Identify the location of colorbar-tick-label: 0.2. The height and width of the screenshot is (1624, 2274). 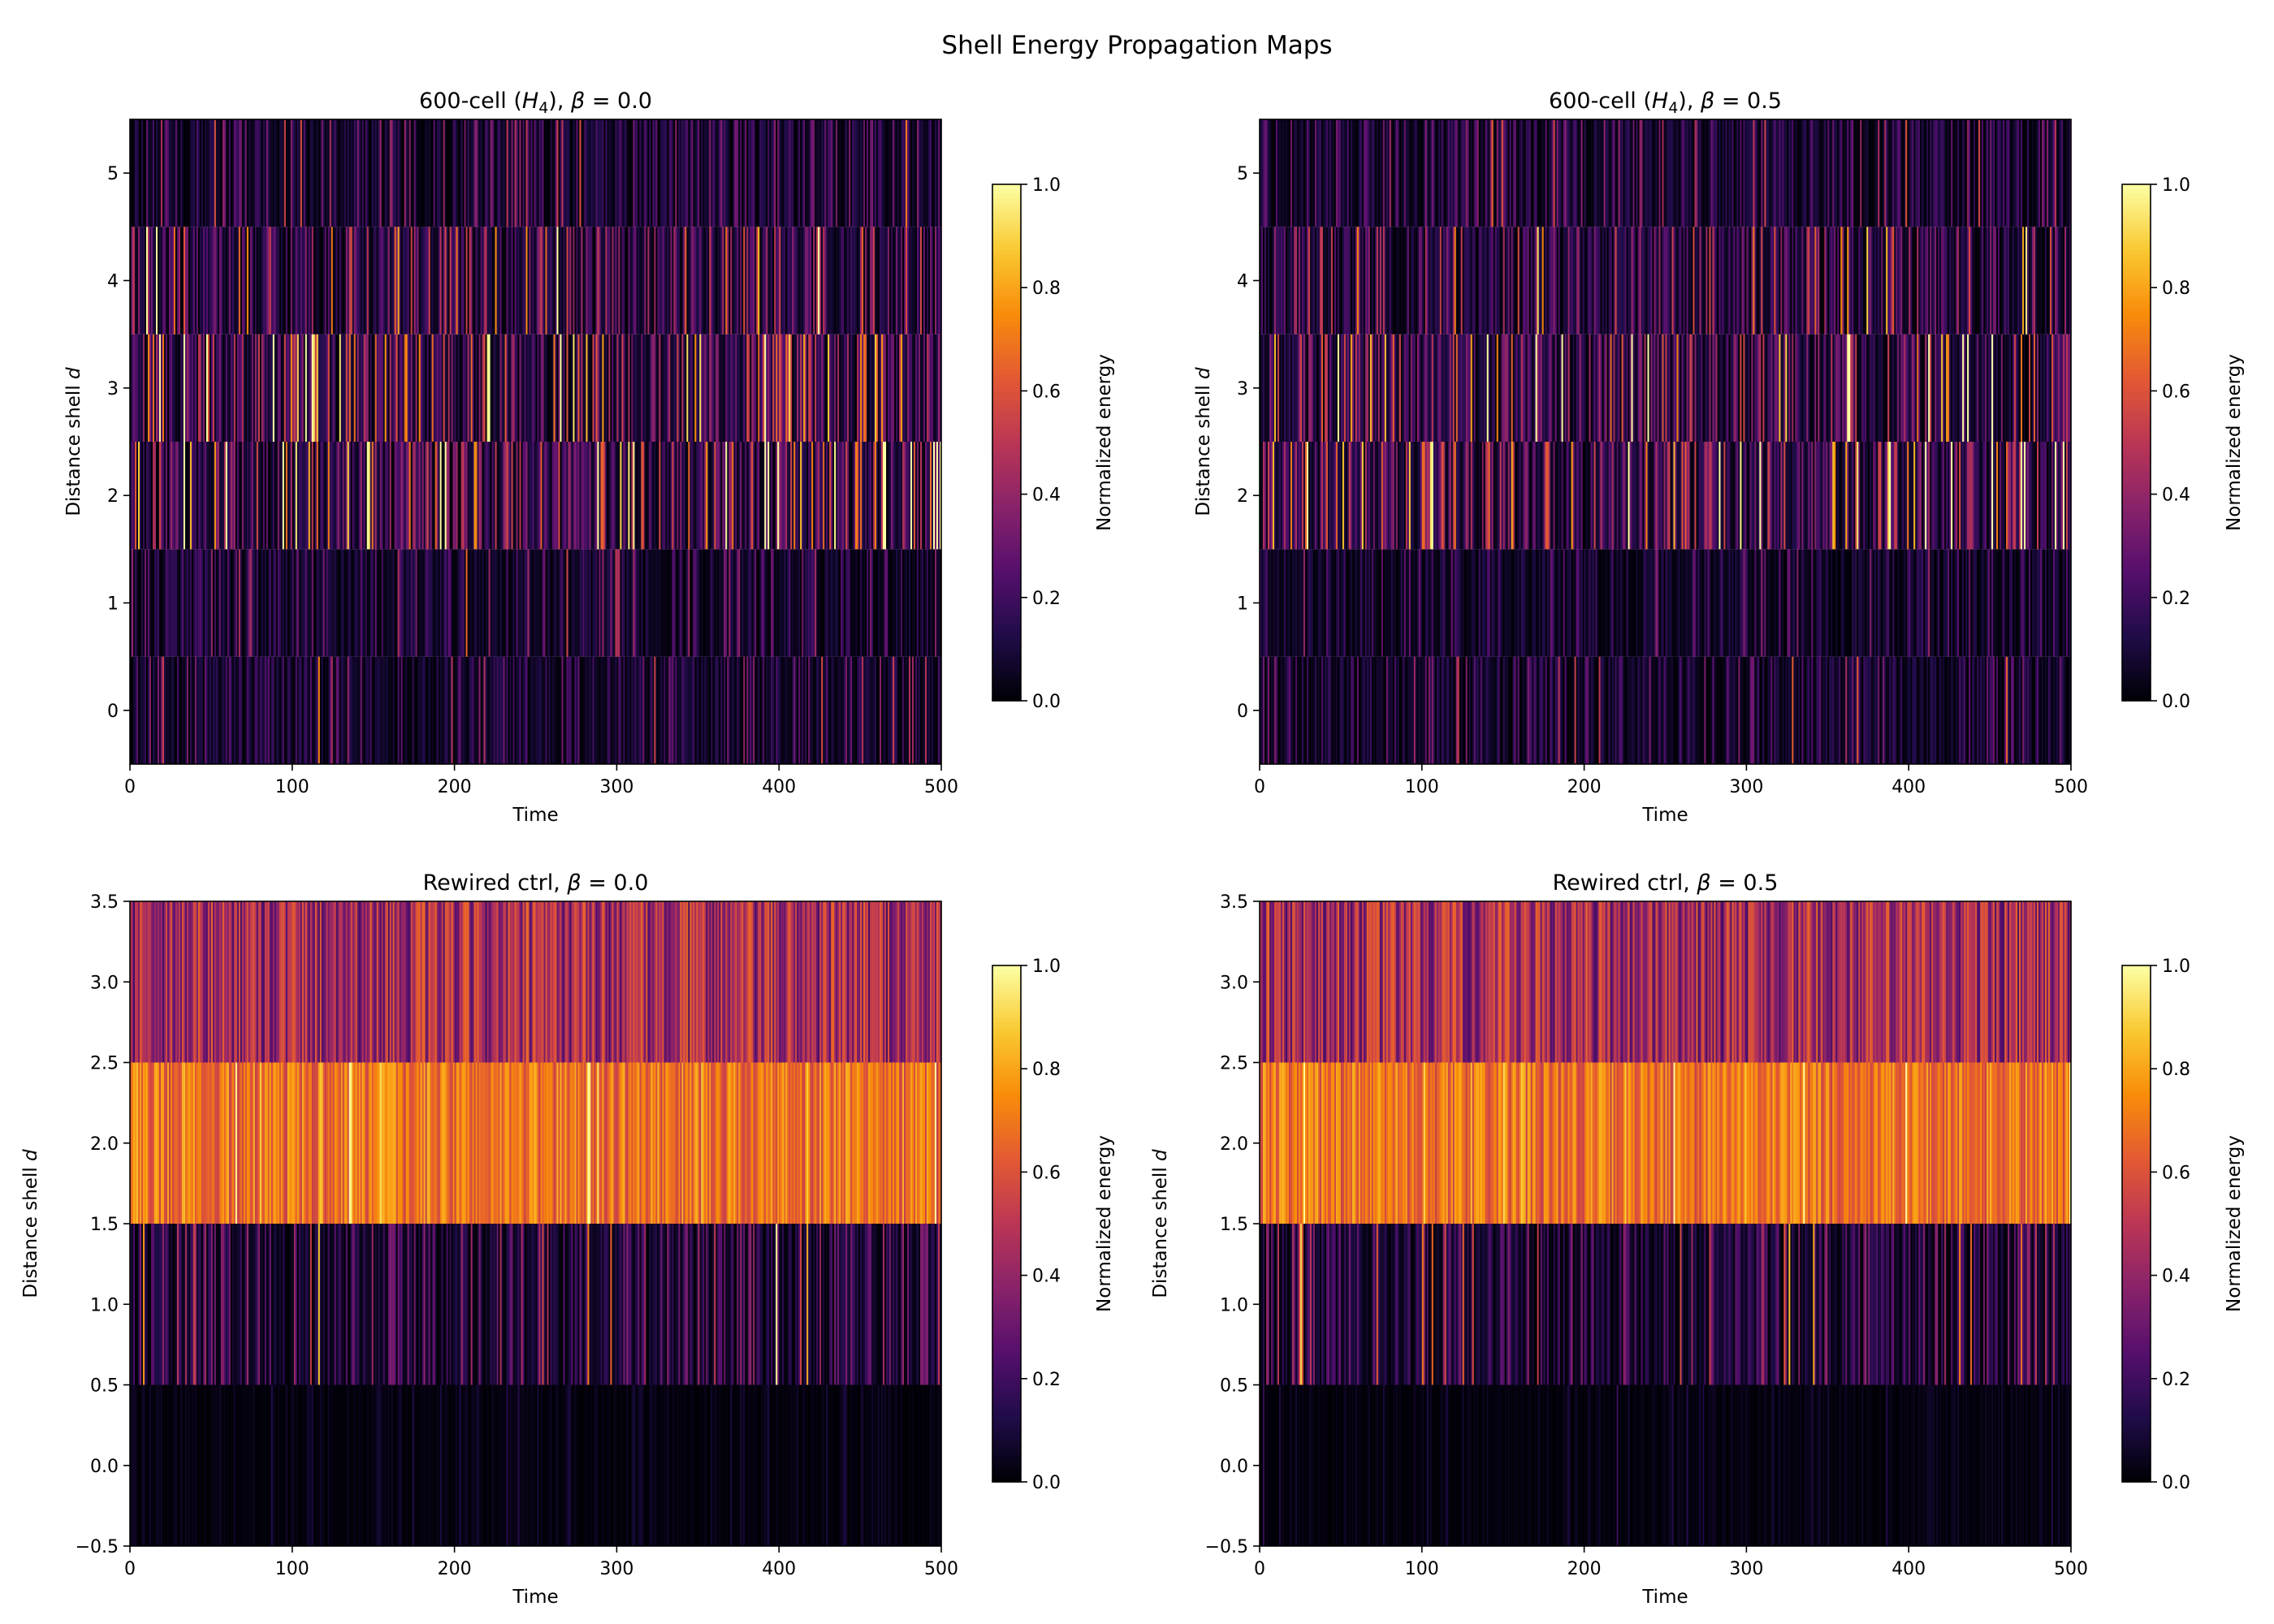
(1046, 599).